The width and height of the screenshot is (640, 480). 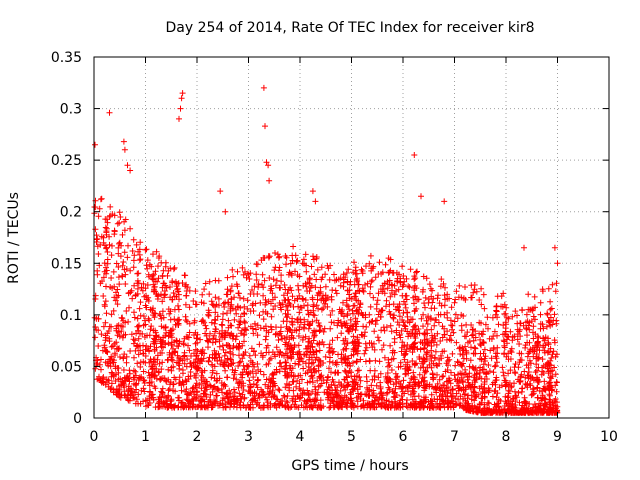 I want to click on notable-data-point, so click(x=182, y=93).